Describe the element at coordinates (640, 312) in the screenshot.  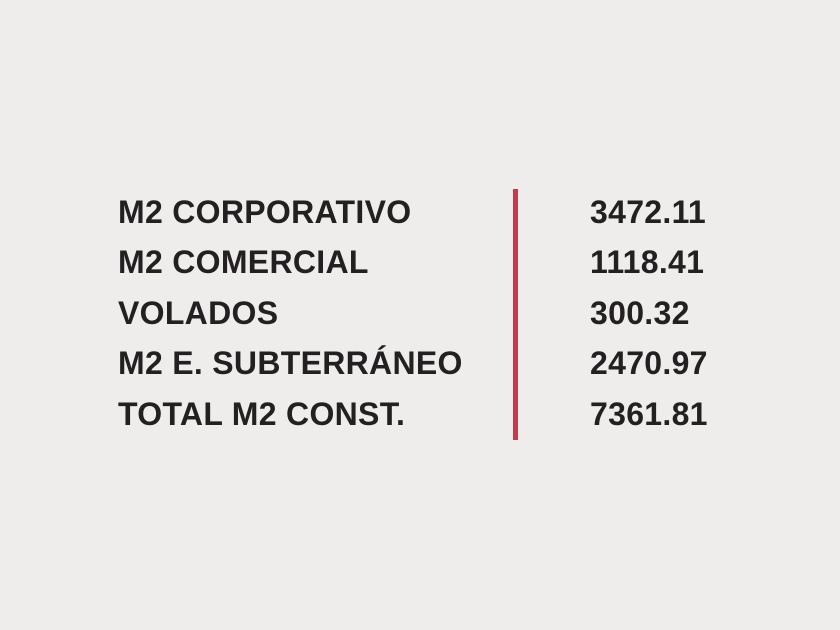
I see `row-value: 300.32` at that location.